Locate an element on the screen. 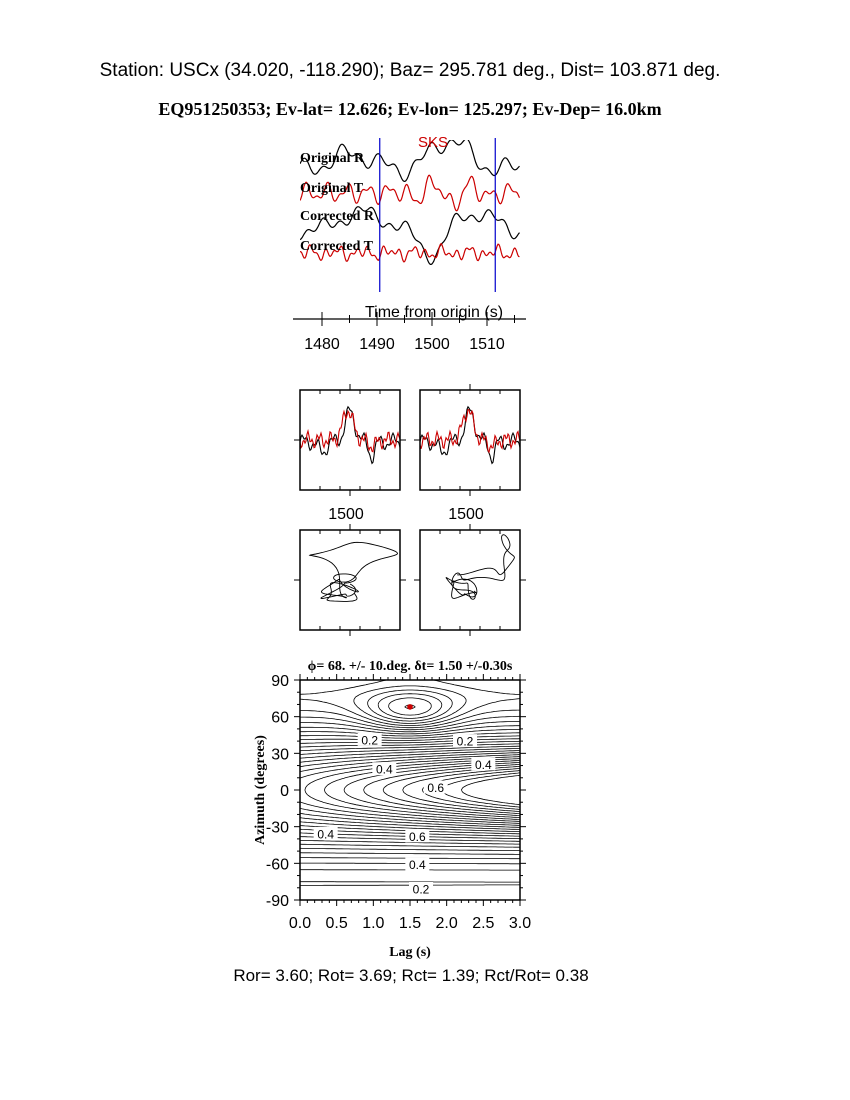 Image resolution: width=850 pixels, height=1100 pixels. phase-label: SKS is located at coordinates (433, 142).